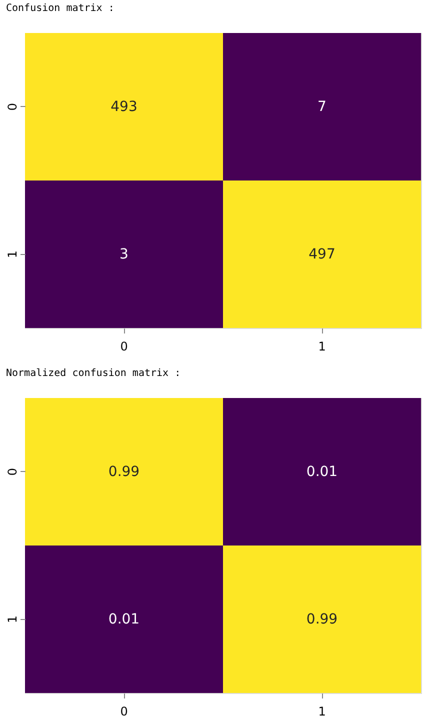 This screenshot has height=723, width=442. I want to click on data-label: 493, so click(124, 106).